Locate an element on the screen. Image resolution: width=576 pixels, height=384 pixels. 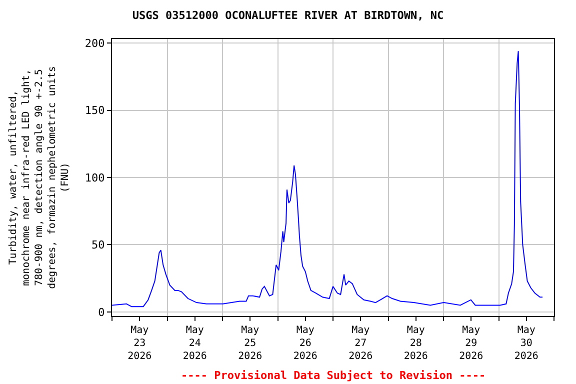
x-tick-label: May 29 2026 is located at coordinates (471, 343).